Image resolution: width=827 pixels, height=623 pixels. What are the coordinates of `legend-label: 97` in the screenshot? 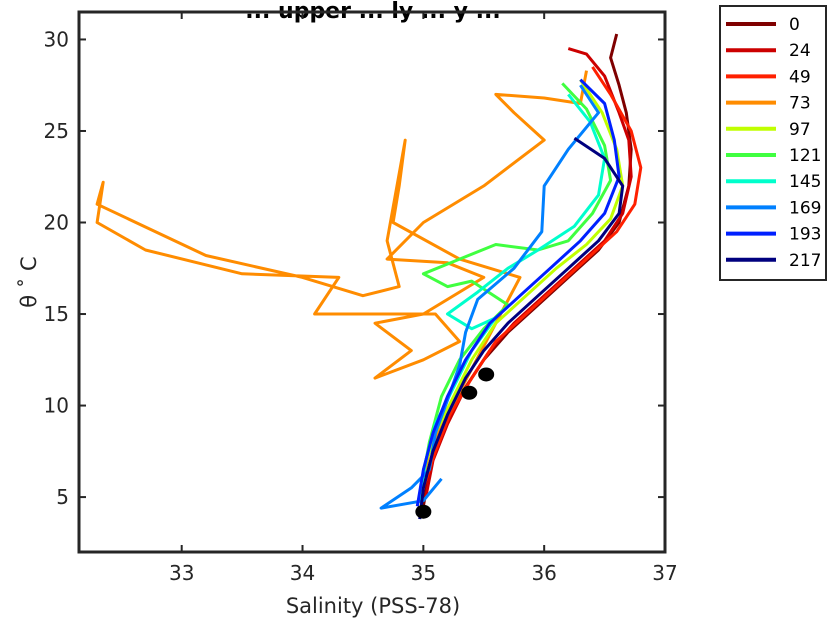 It's located at (800, 130).